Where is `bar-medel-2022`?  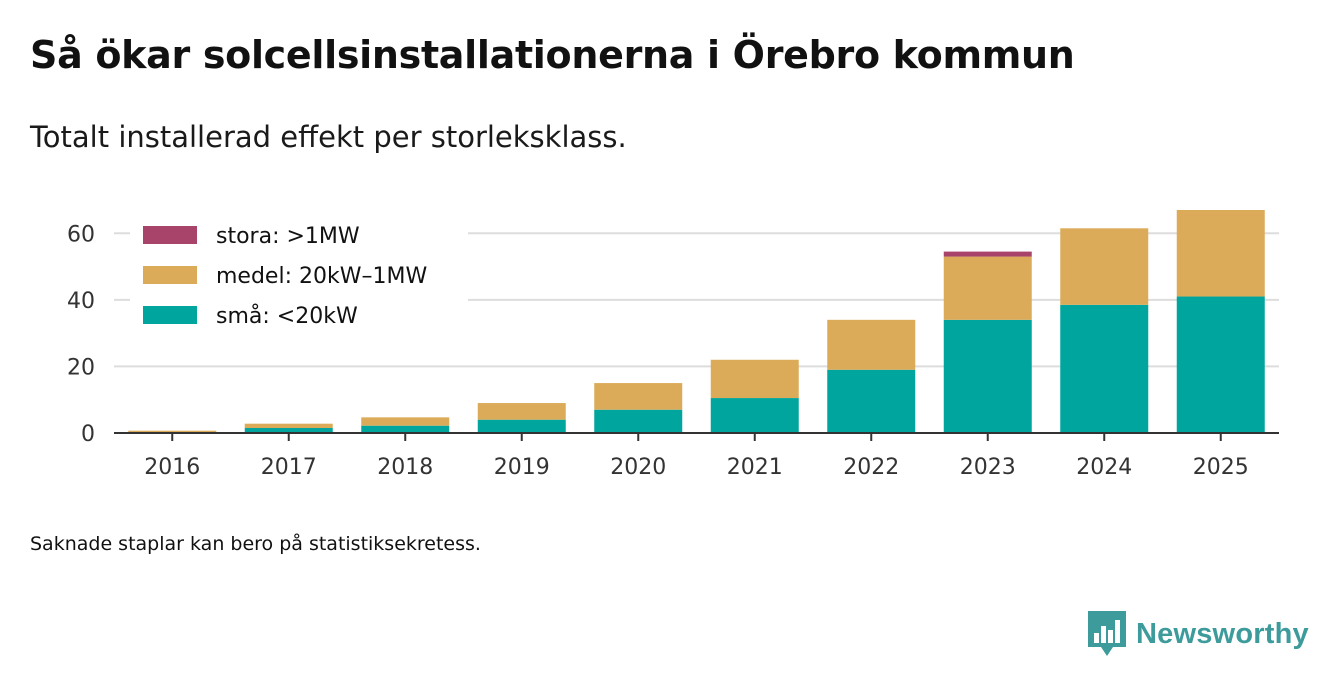
bar-medel-2022 is located at coordinates (871, 344).